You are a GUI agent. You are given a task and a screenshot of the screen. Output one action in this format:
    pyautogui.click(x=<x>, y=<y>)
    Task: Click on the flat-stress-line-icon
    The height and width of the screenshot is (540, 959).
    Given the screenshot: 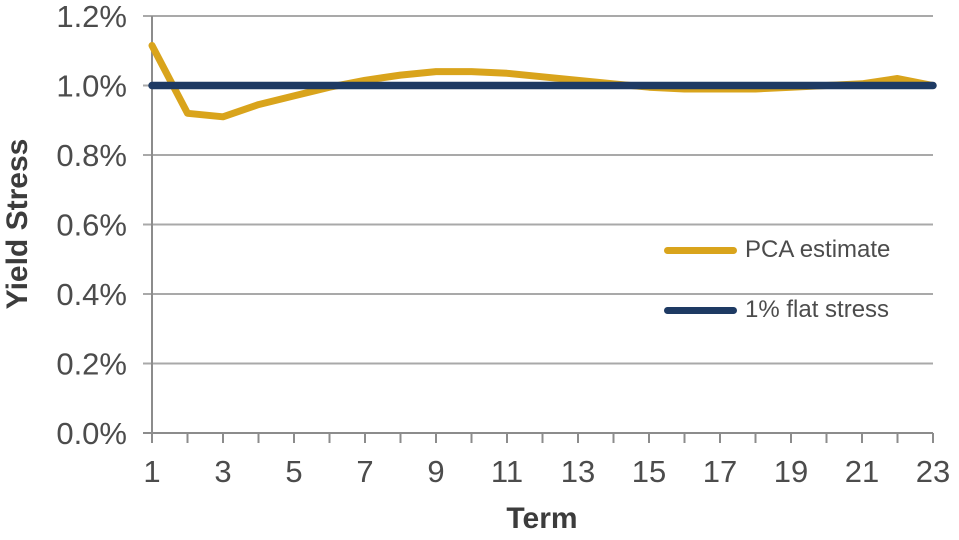 What is the action you would take?
    pyautogui.click(x=700, y=310)
    